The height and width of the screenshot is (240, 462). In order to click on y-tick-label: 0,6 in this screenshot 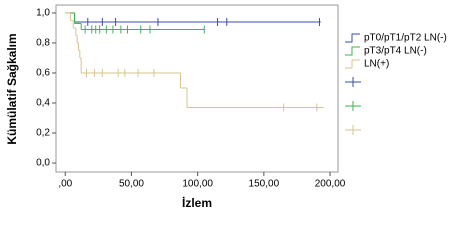, I will do `click(43, 73)`.